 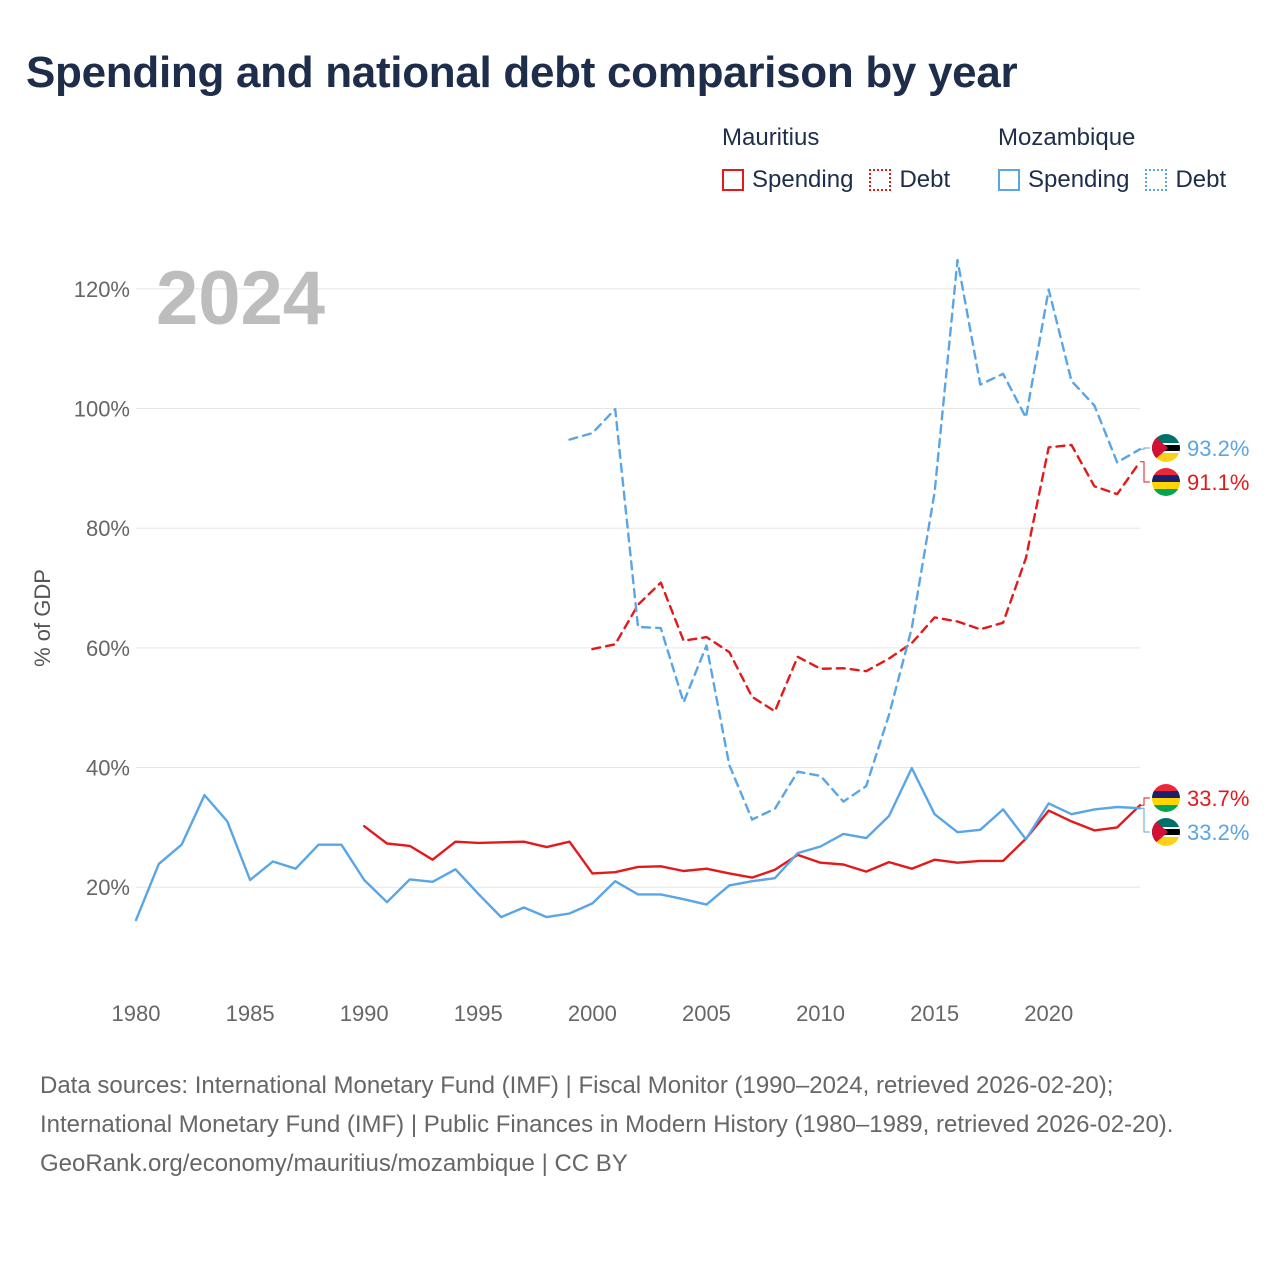 I want to click on x-tick-label: 1990, so click(x=364, y=1013).